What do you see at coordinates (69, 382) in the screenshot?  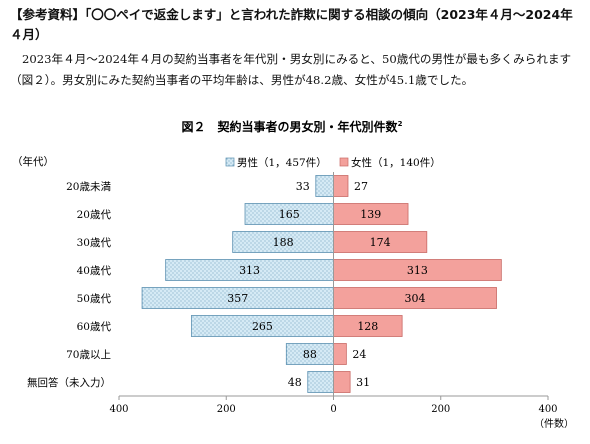 I see `category-label: 無回答（未入力）` at bounding box center [69, 382].